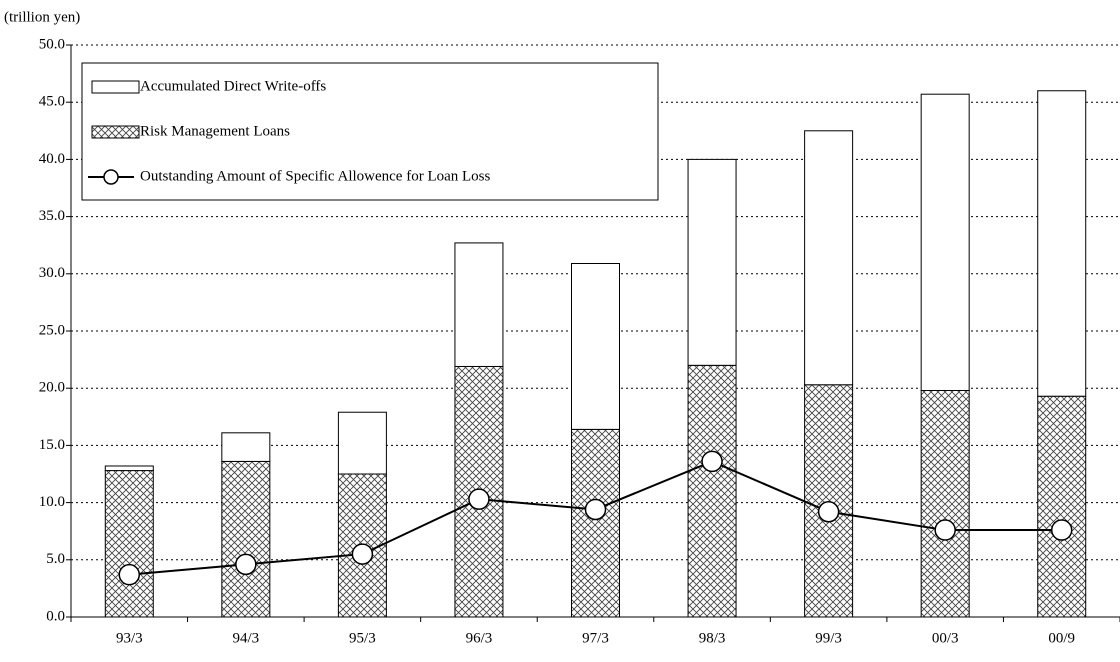  Describe the element at coordinates (215, 131) in the screenshot. I see `legend-label: Risk Management Loans` at that location.